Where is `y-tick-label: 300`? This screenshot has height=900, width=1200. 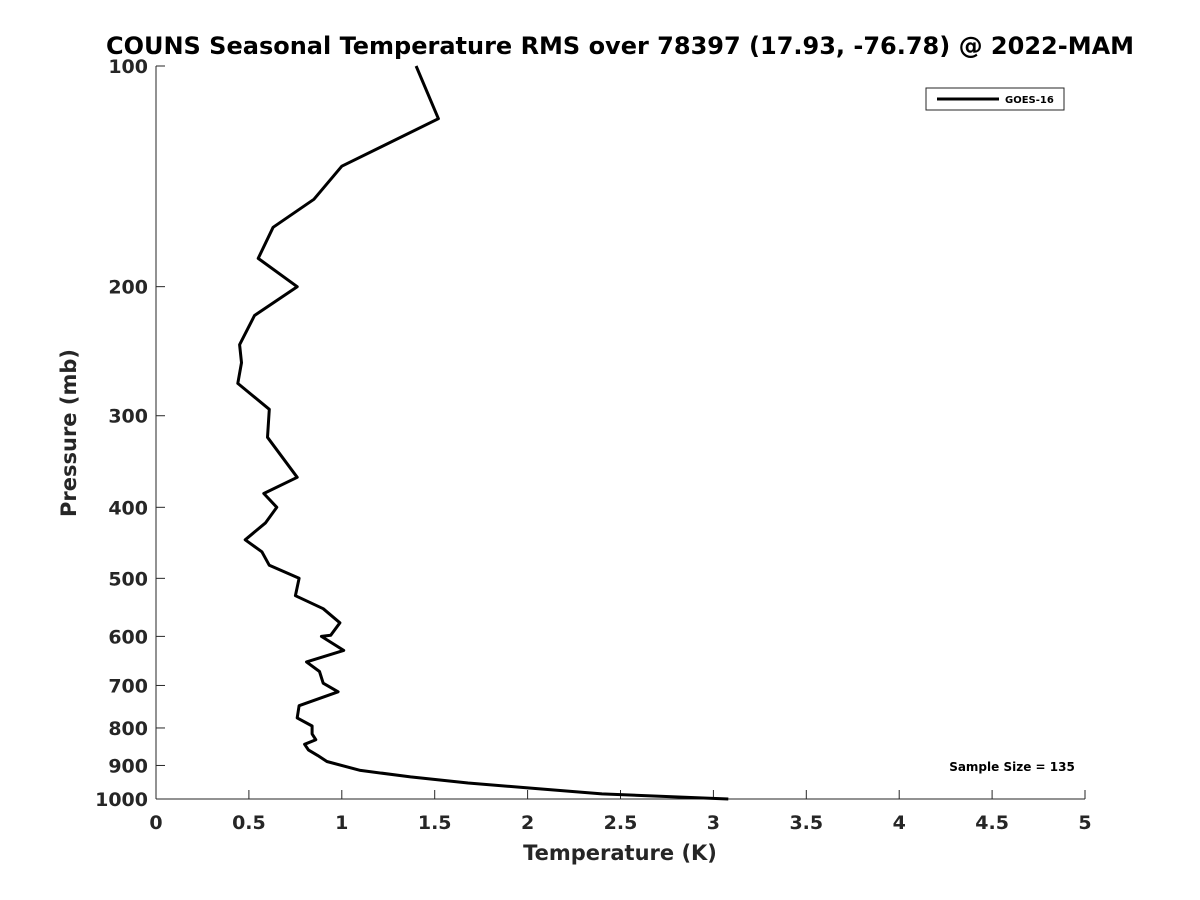
y-tick-label: 300 is located at coordinates (128, 417).